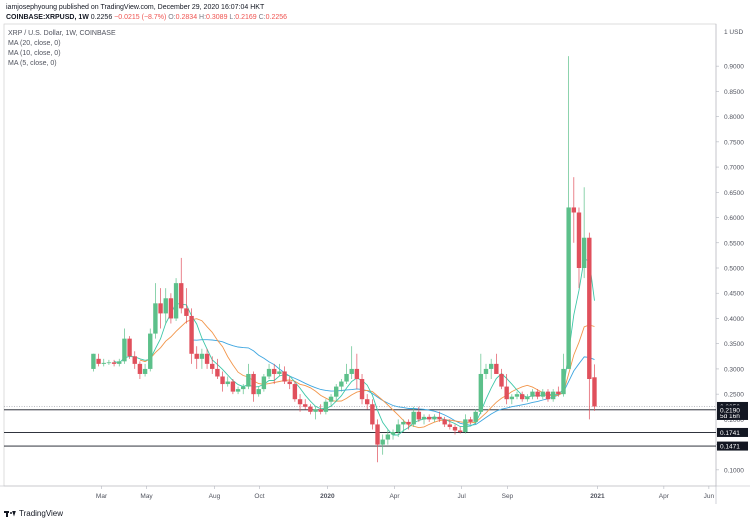 Image resolution: width=750 pixels, height=524 pixels. I want to click on symbol-label: COINBASE:XRPUSD, 1W, so click(47, 17).